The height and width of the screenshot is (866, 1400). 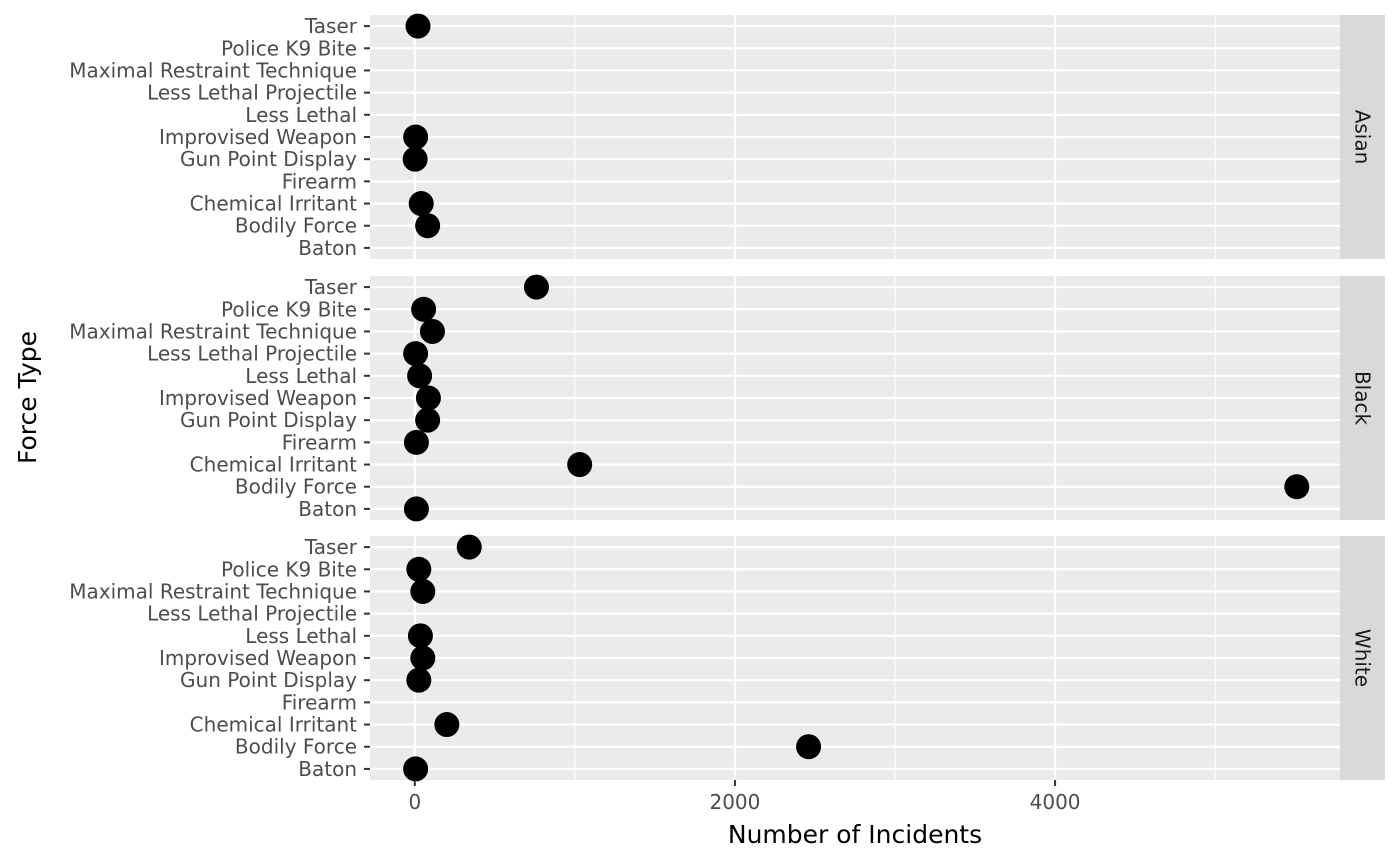 I want to click on x-tick-label: 4000, so click(x=1055, y=802).